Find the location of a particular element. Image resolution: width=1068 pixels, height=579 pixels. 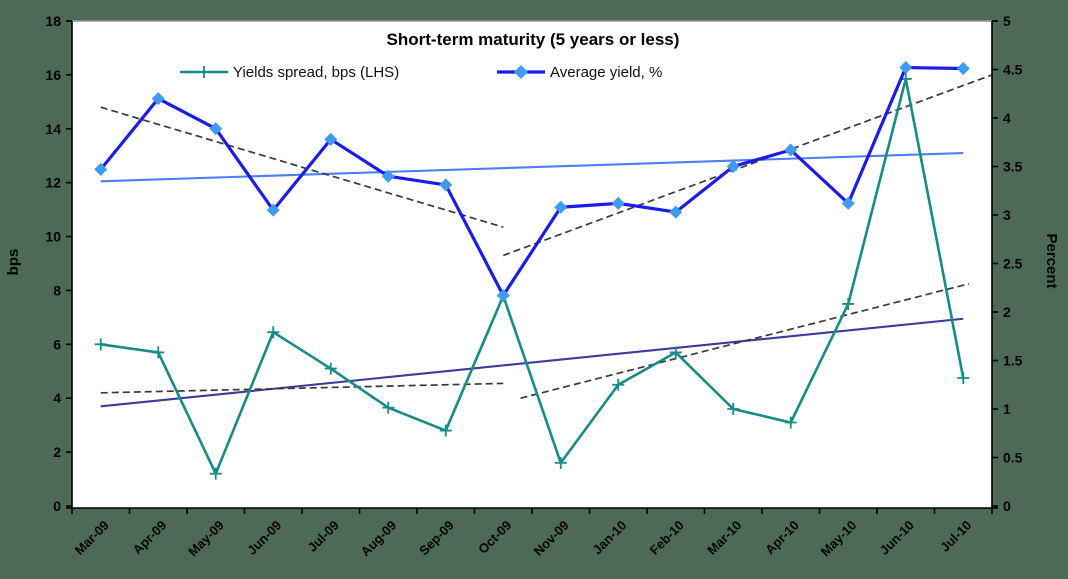

right-axis-tick-label: 2 is located at coordinates (1007, 312).